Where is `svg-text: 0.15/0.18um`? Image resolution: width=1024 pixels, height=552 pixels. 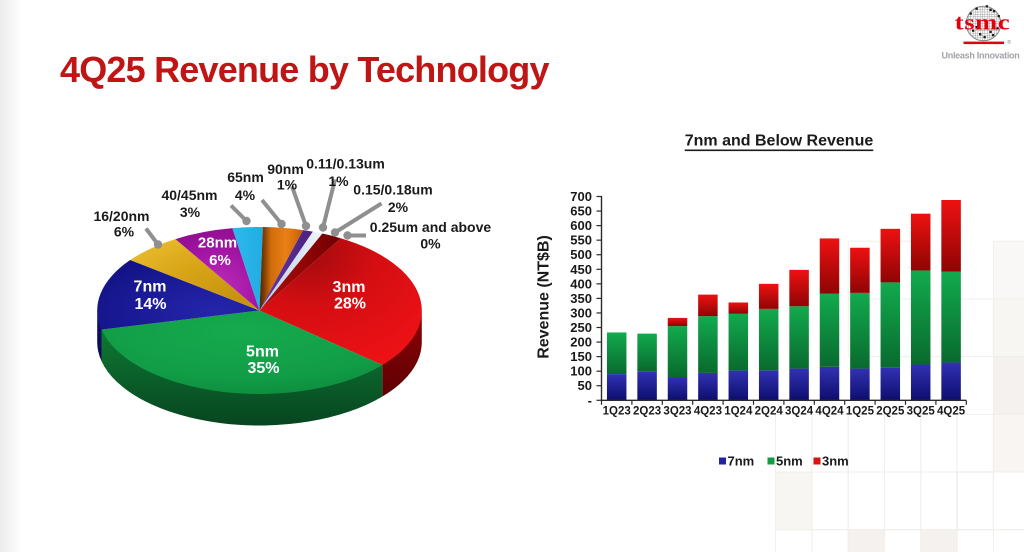
svg-text: 0.15/0.18um is located at coordinates (392, 190).